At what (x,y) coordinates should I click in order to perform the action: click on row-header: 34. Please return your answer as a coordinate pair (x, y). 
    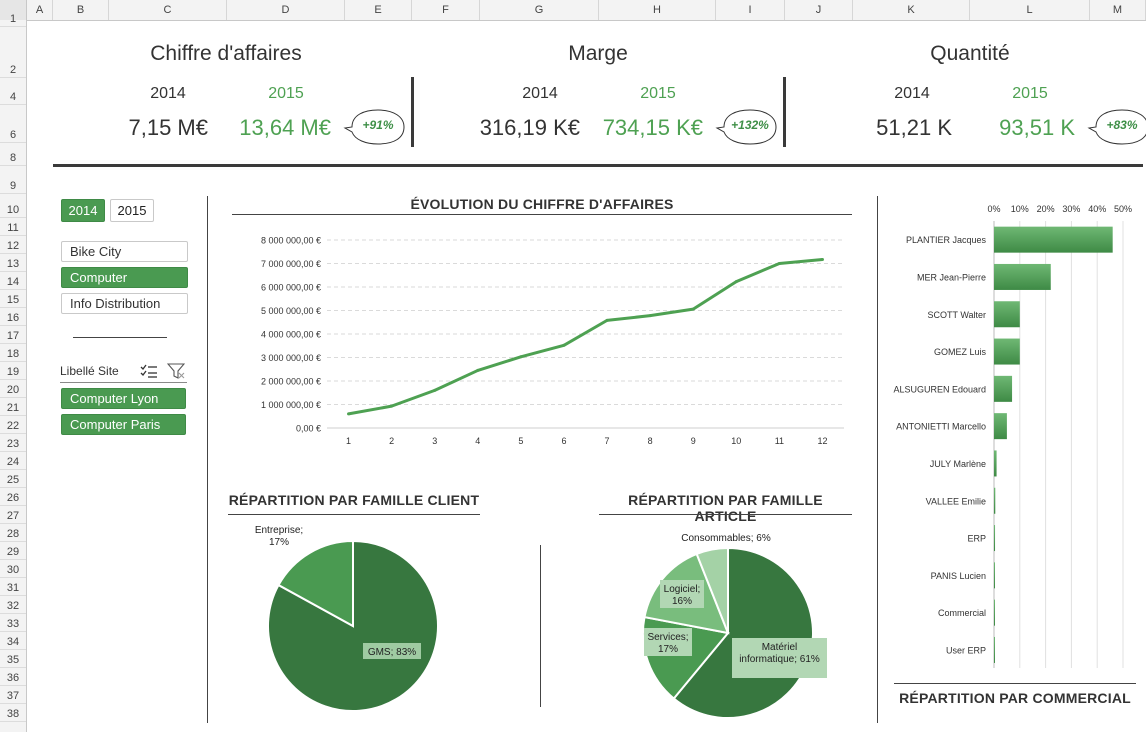
    Looking at the image, I should click on (13, 641).